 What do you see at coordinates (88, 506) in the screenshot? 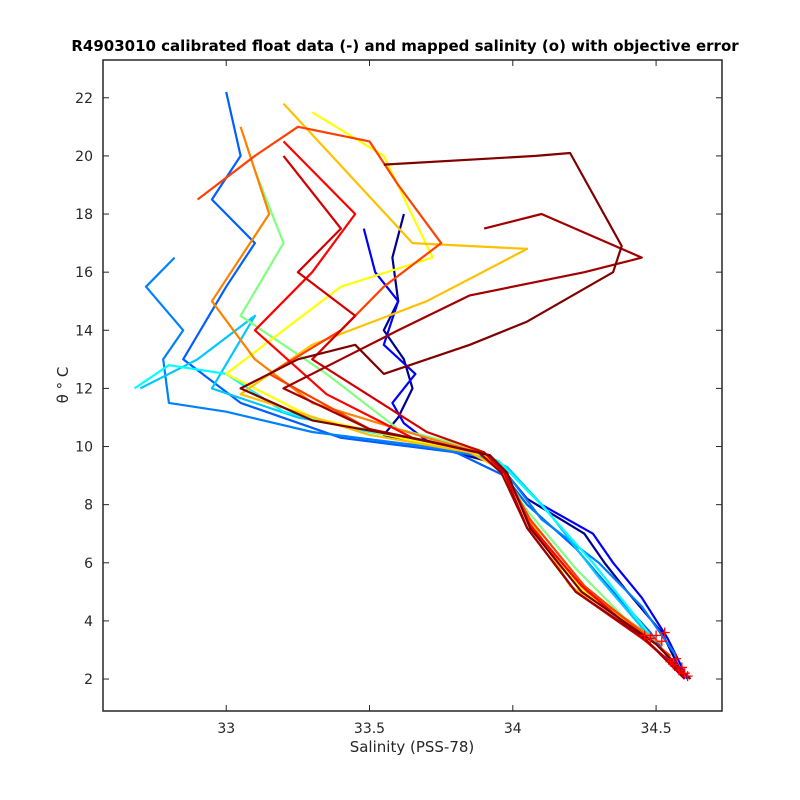
I see `y-tick-label: 8` at bounding box center [88, 506].